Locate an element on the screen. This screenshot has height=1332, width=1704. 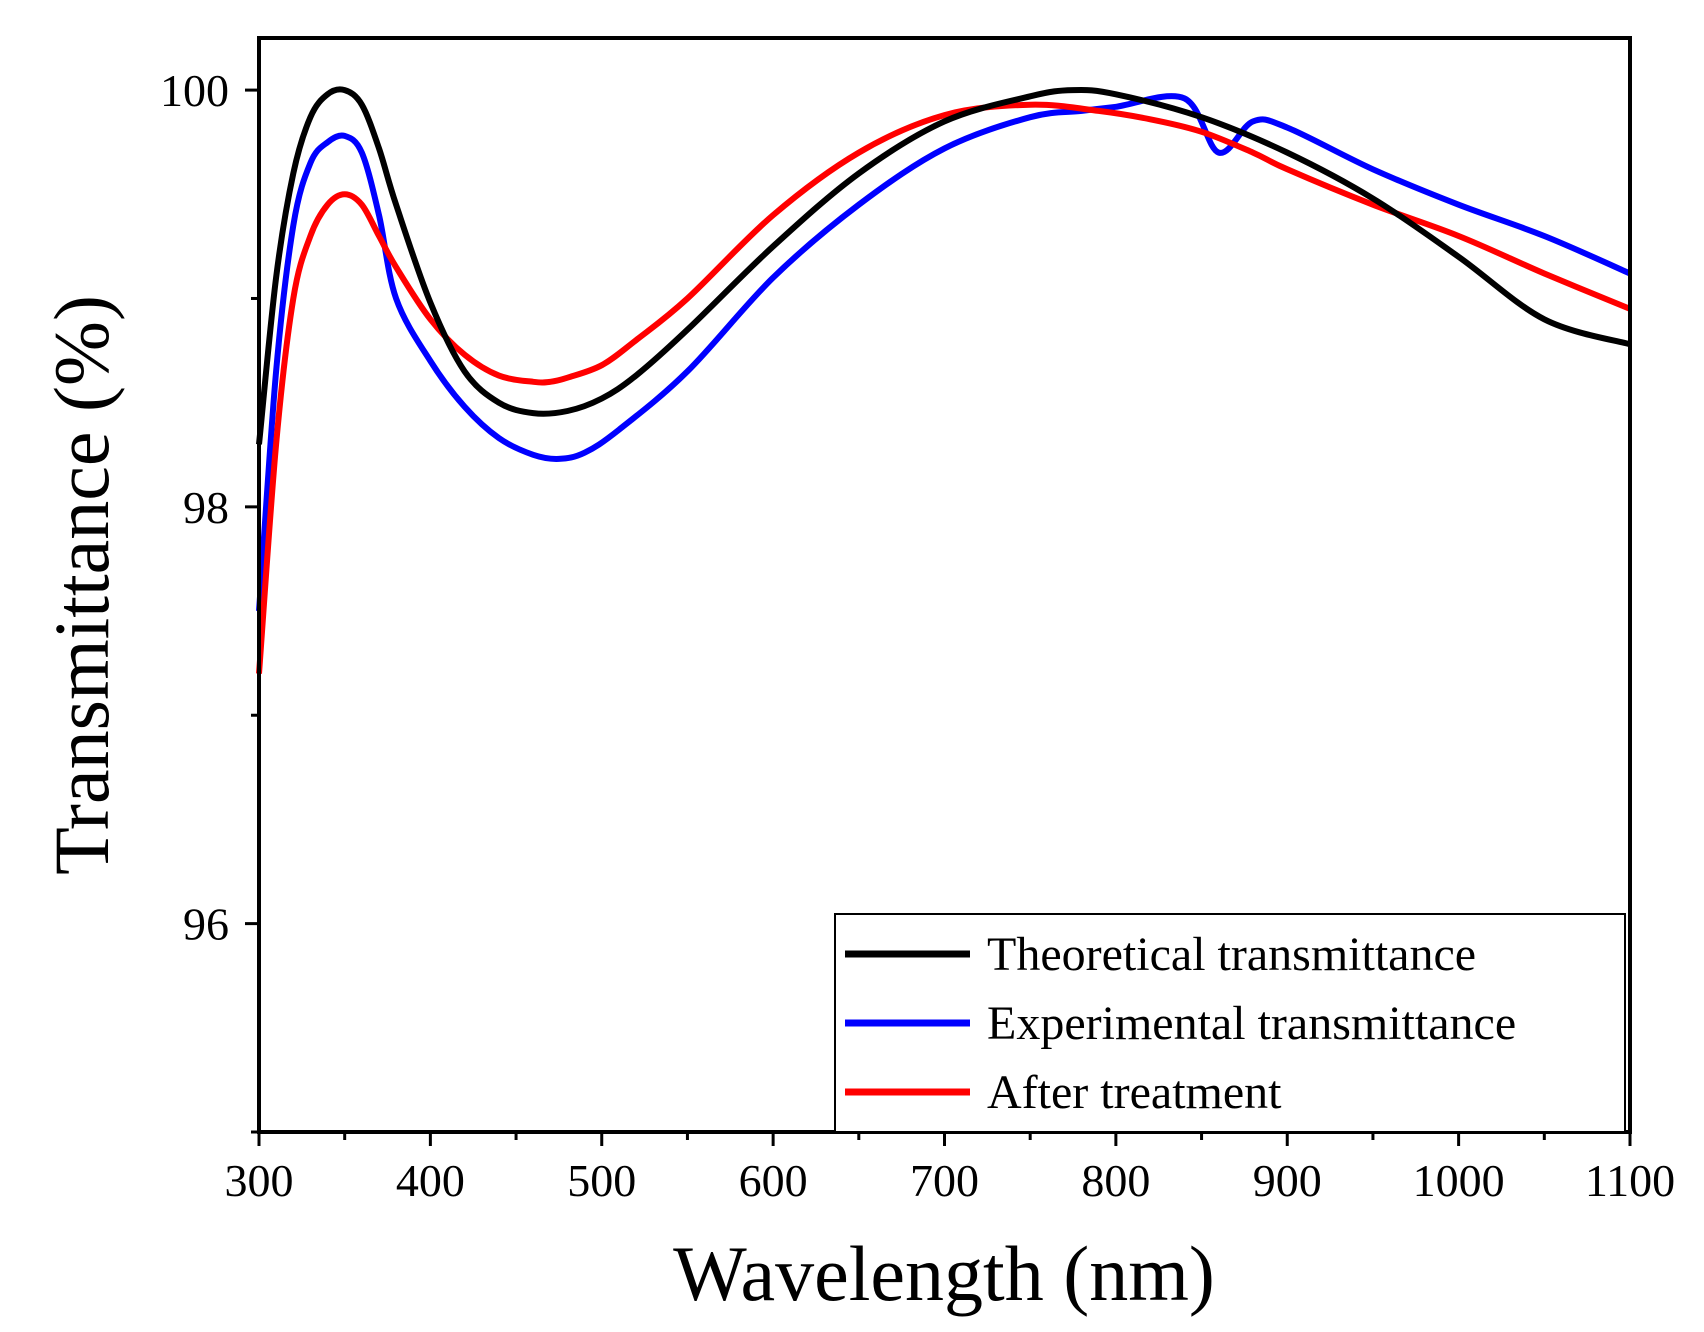
x-axis-title: Wavelength (nm) is located at coordinates (944, 1273).